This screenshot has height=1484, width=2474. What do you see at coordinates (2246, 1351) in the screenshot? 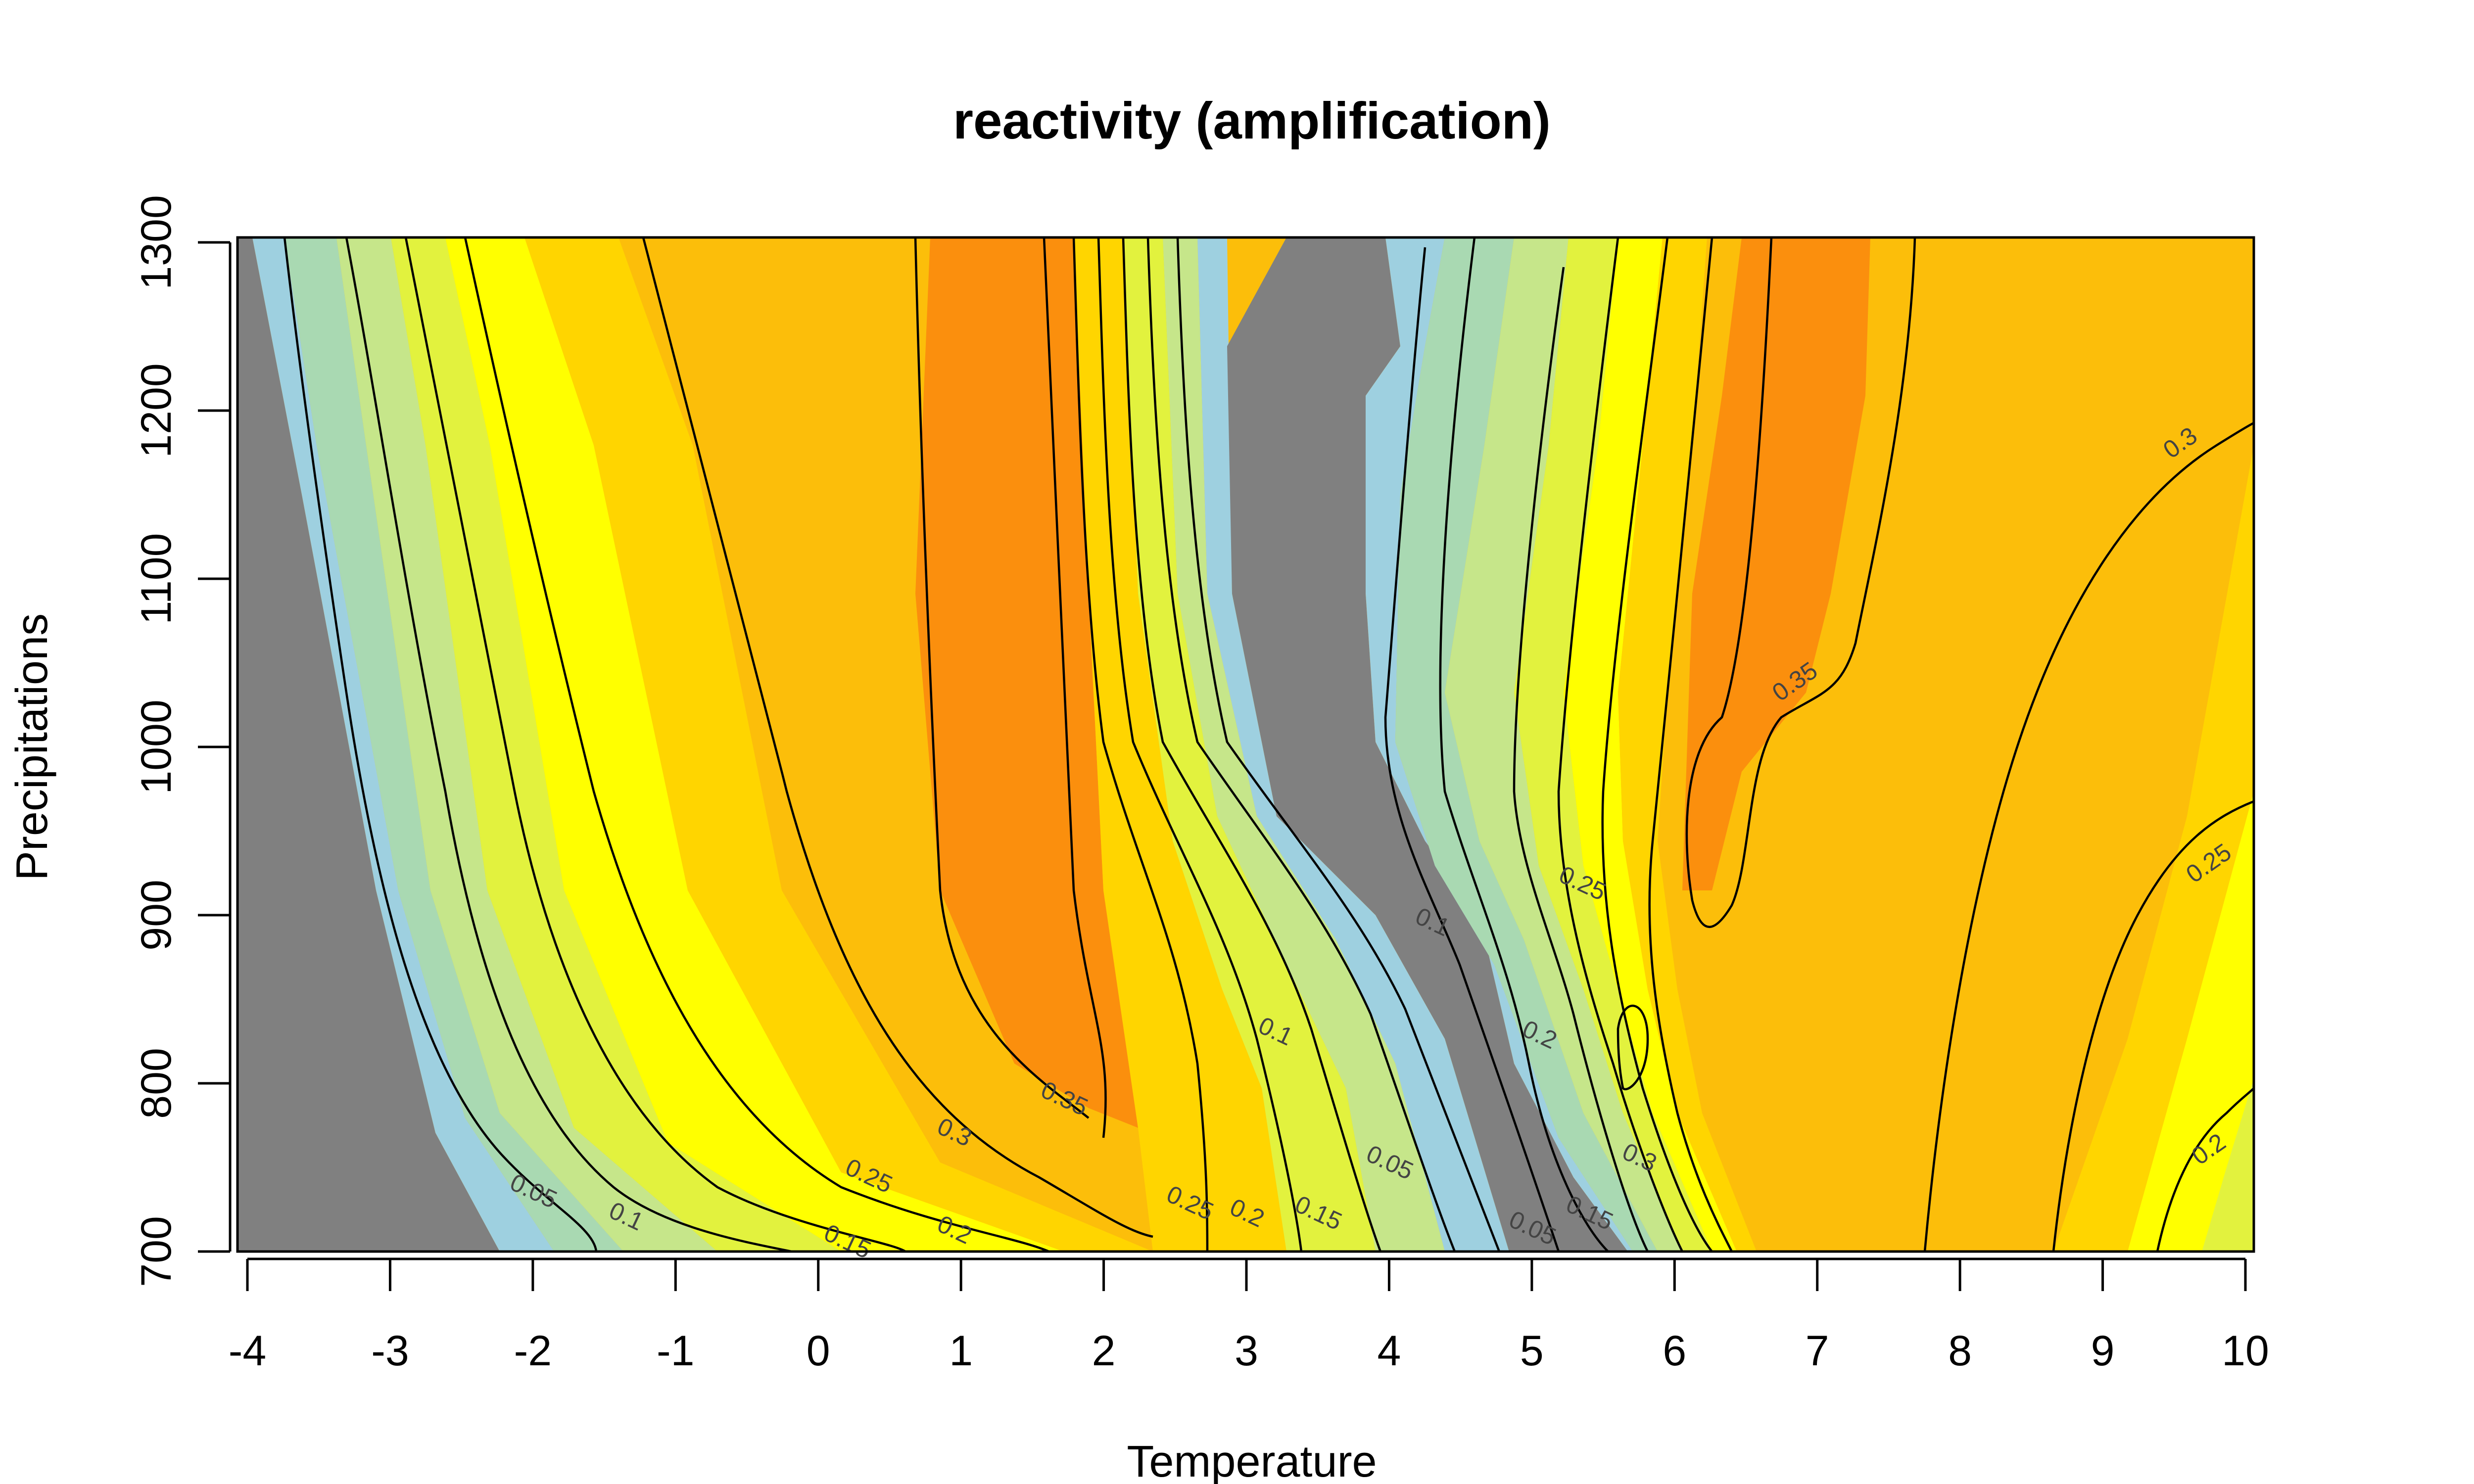
I see `x-tick-label: 10` at bounding box center [2246, 1351].